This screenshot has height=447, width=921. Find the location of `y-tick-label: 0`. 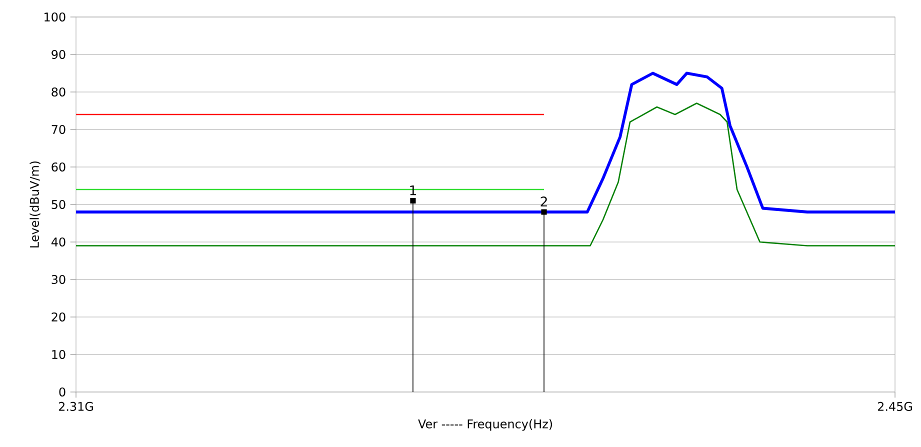

y-tick-label: 0 is located at coordinates (62, 392).